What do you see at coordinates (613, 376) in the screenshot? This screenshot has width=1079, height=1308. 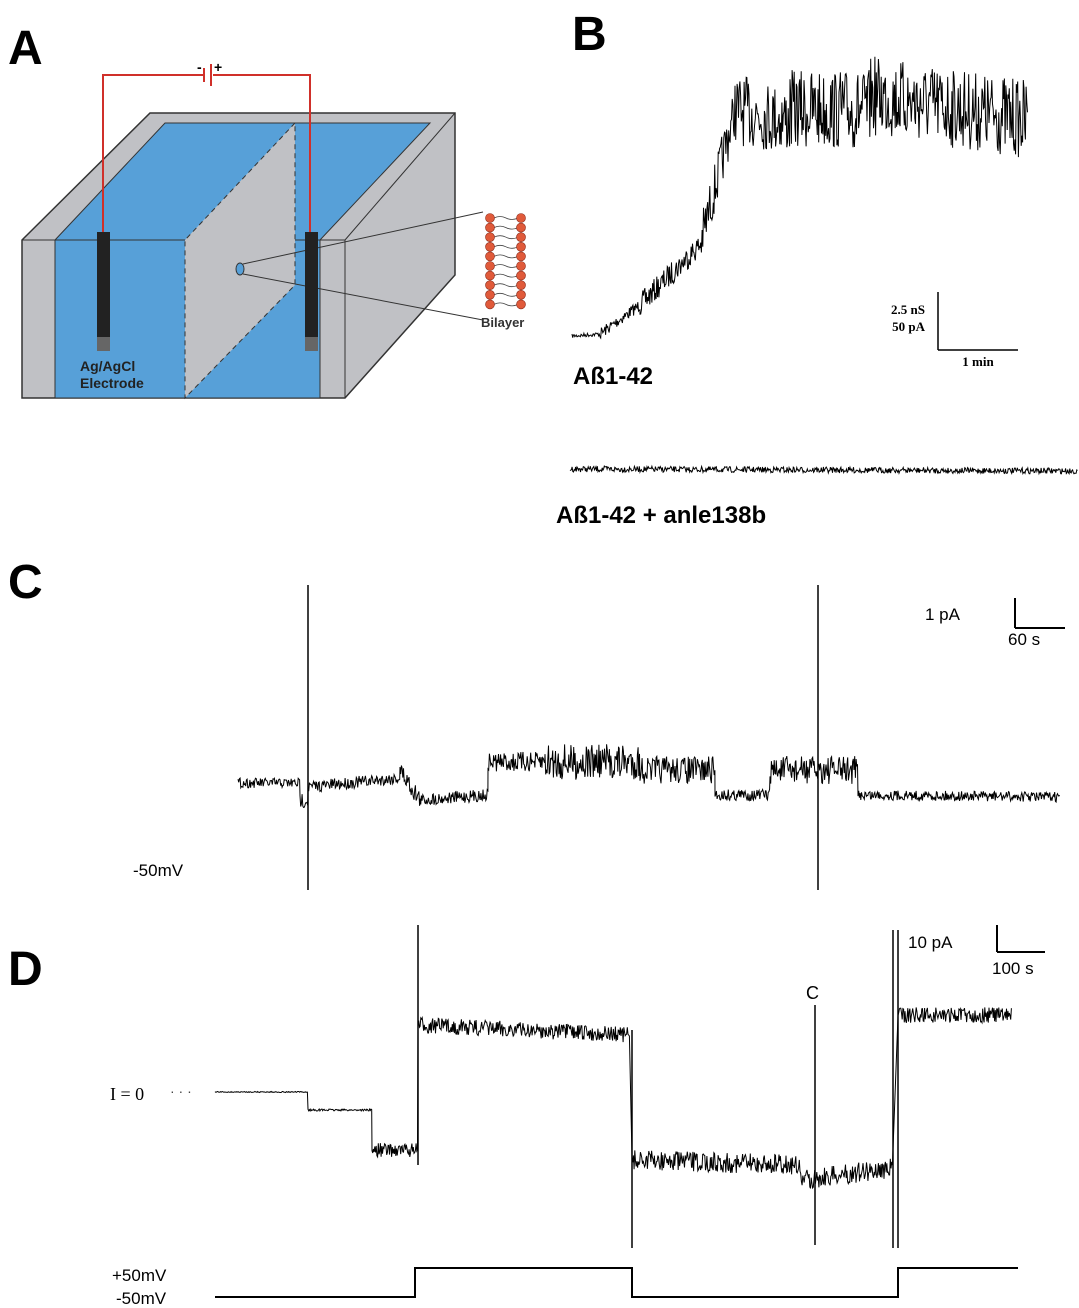 I see `trace-label: Aß1-42` at bounding box center [613, 376].